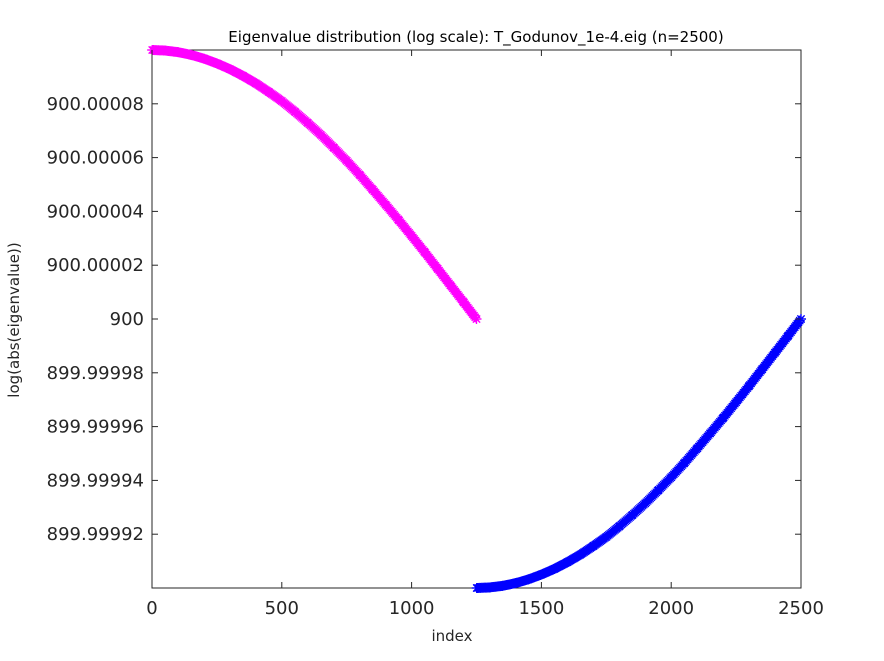 Image resolution: width=884 pixels, height=661 pixels. What do you see at coordinates (151, 608) in the screenshot?
I see `x-tick-label: 0` at bounding box center [151, 608].